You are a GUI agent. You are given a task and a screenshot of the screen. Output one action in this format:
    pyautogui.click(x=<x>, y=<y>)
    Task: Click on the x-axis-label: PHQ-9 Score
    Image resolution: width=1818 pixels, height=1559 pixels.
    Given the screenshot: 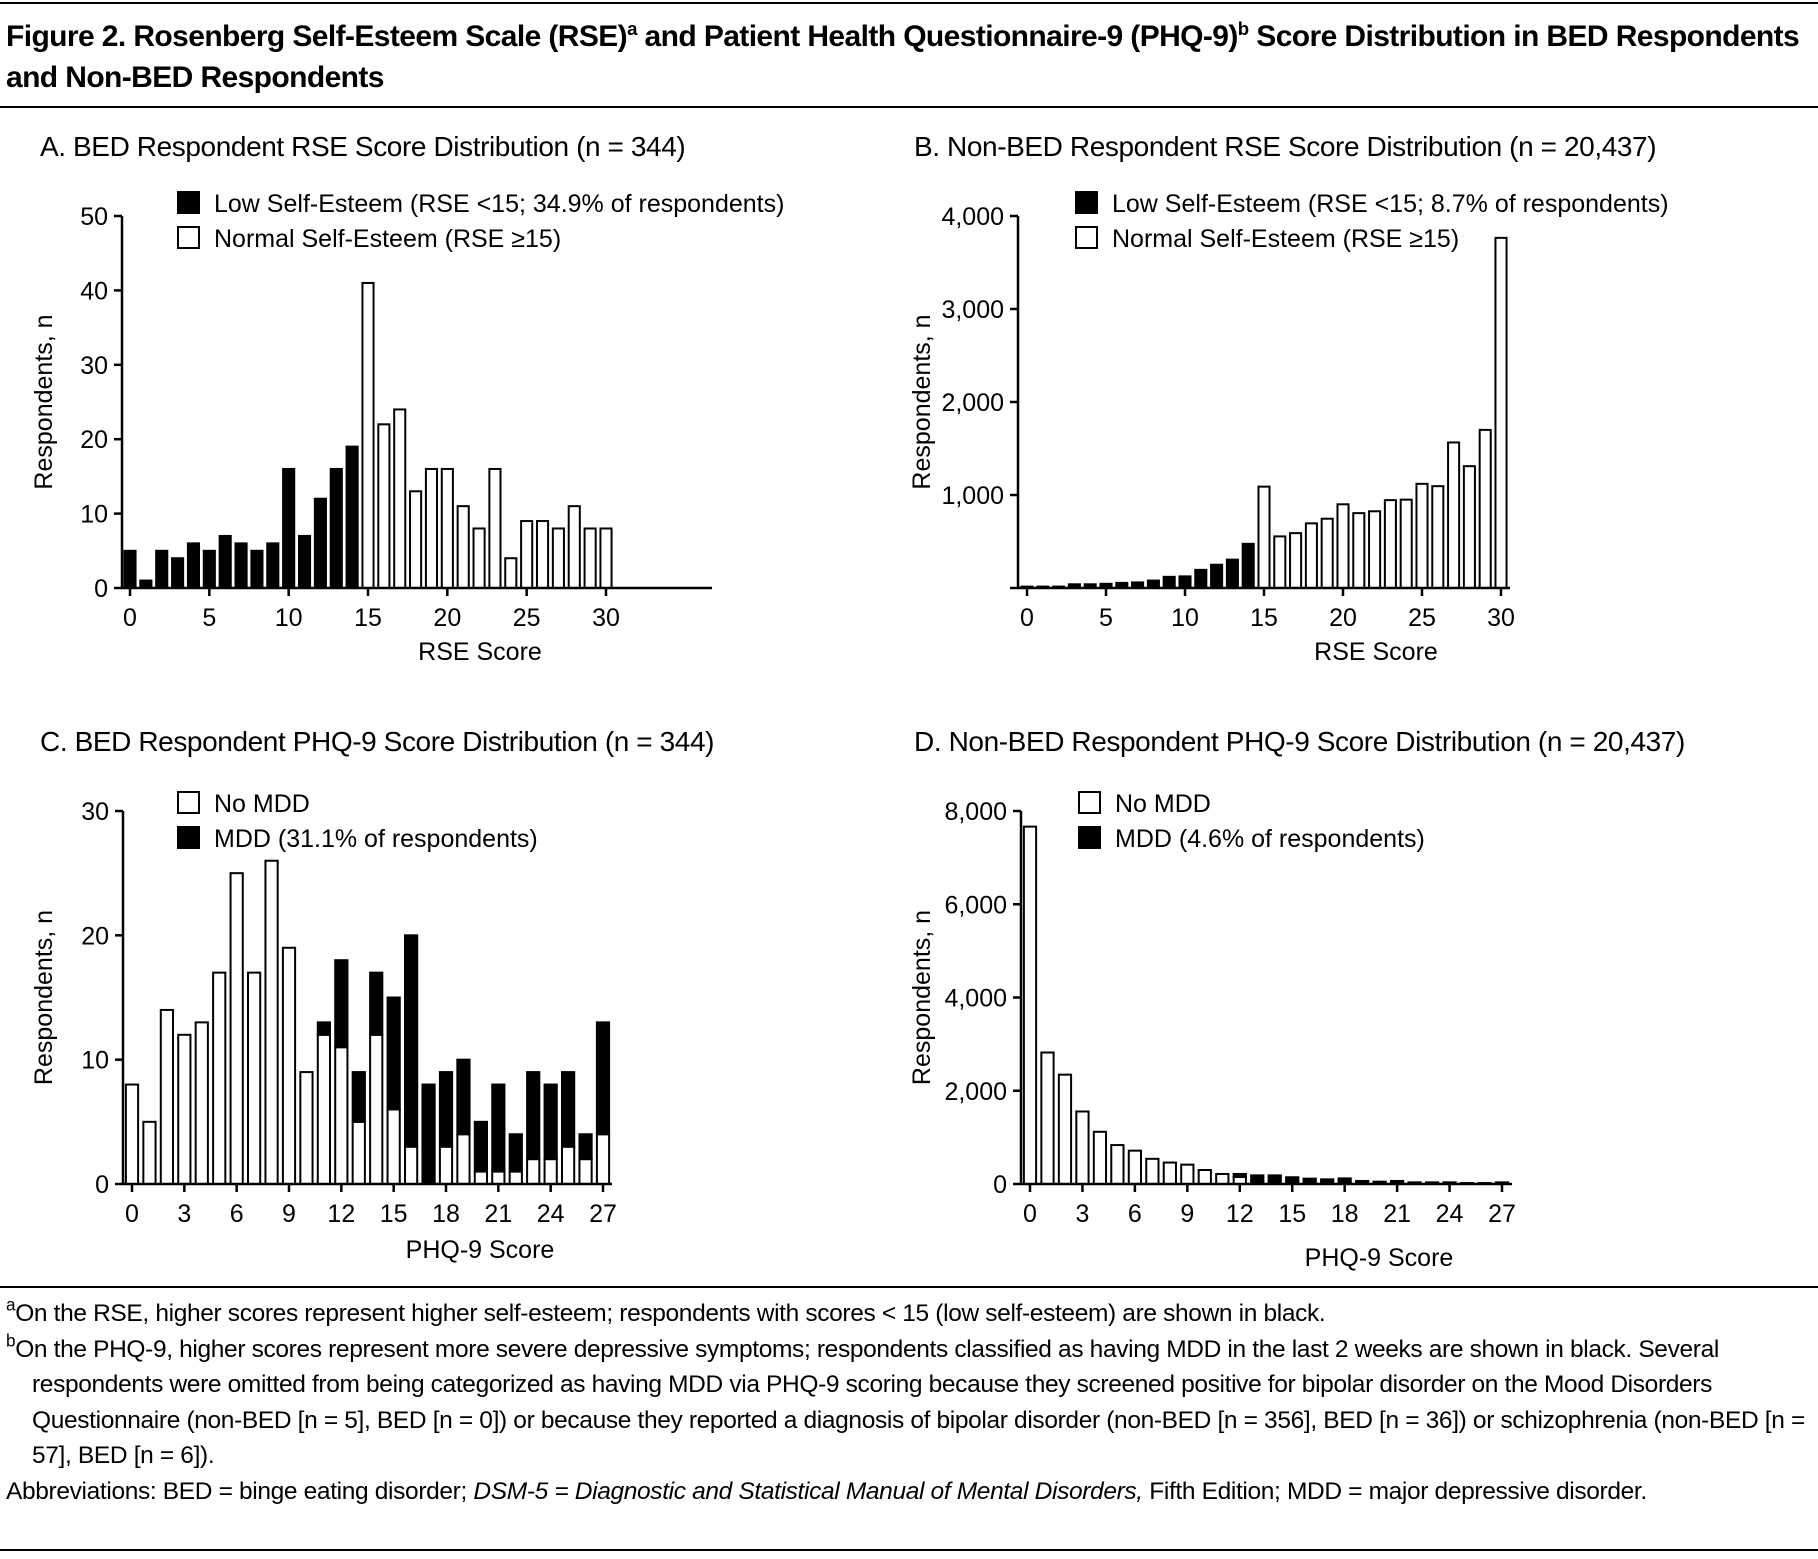 What is the action you would take?
    pyautogui.click(x=480, y=1250)
    